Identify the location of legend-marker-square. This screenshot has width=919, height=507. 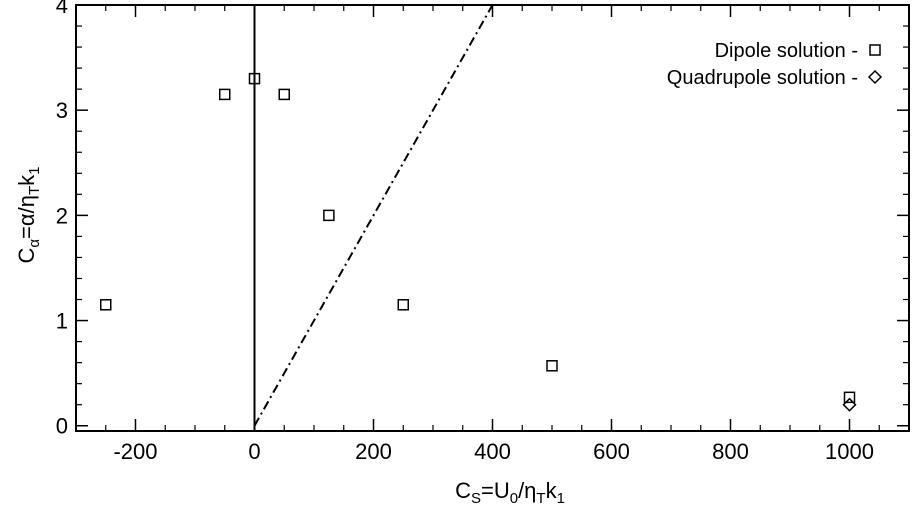
(875, 50).